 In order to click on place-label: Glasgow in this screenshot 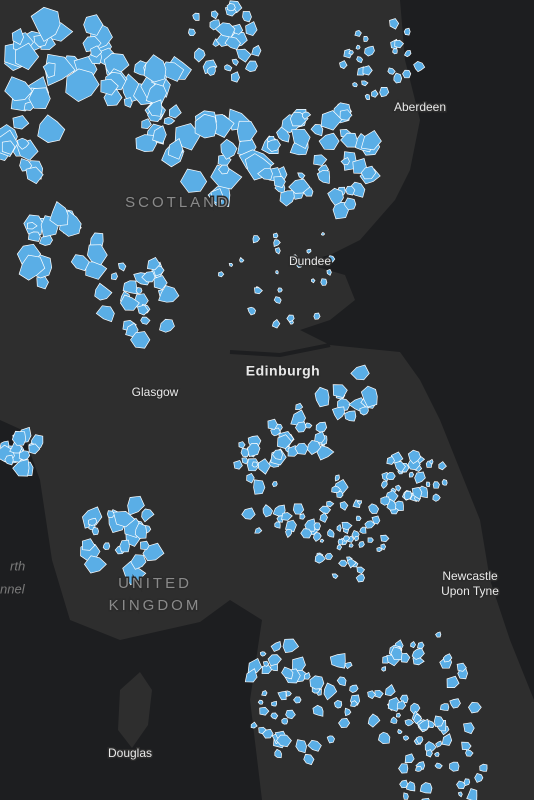, I will do `click(155, 392)`.